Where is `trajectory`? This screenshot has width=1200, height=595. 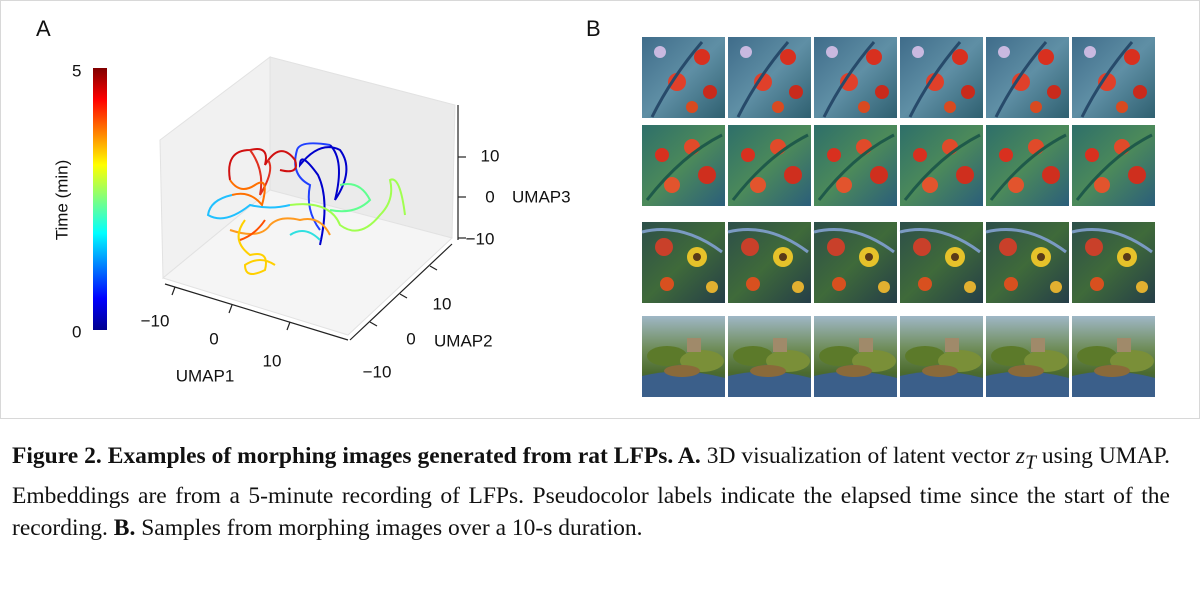
trajectory is located at coordinates (306, 208).